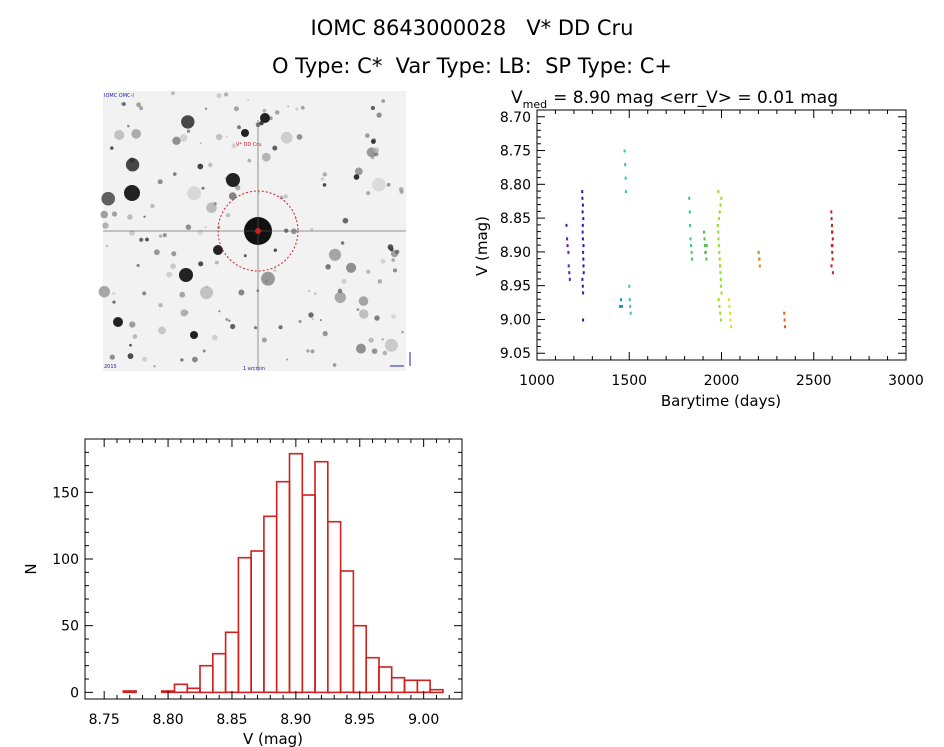 This screenshot has width=944, height=747. I want to click on title-rest: = 8.90 mag <err_V> = 0.01 mag, so click(695, 98).